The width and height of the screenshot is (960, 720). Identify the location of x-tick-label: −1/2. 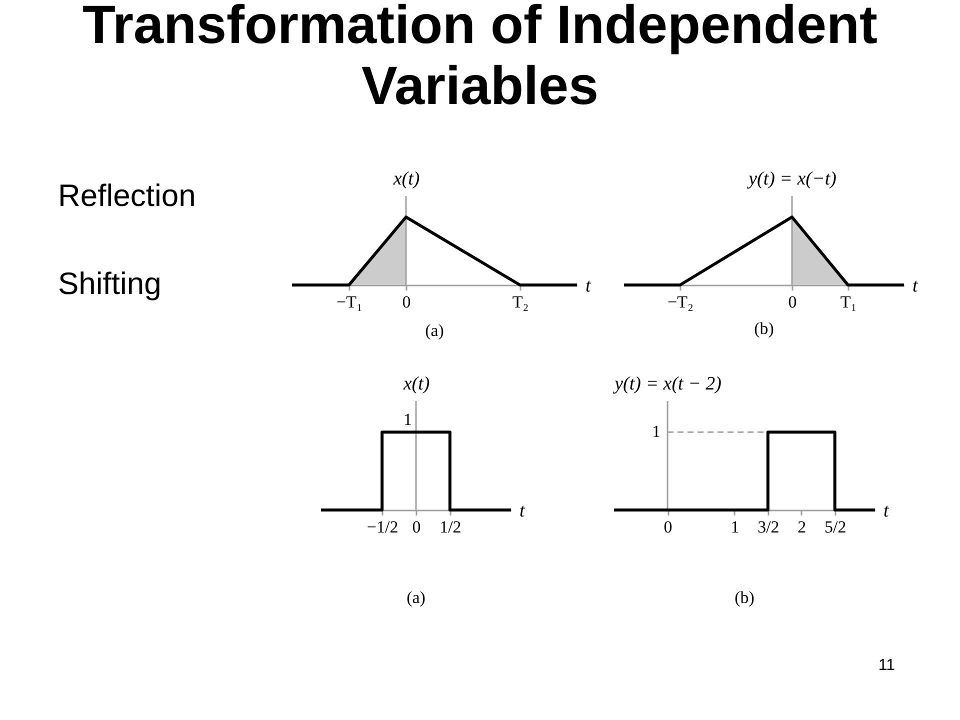
(382, 527).